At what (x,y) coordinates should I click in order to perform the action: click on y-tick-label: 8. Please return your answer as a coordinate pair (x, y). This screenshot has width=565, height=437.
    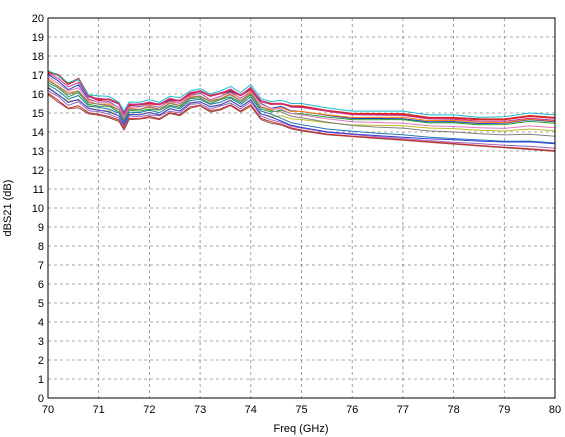
    Looking at the image, I should click on (41, 247).